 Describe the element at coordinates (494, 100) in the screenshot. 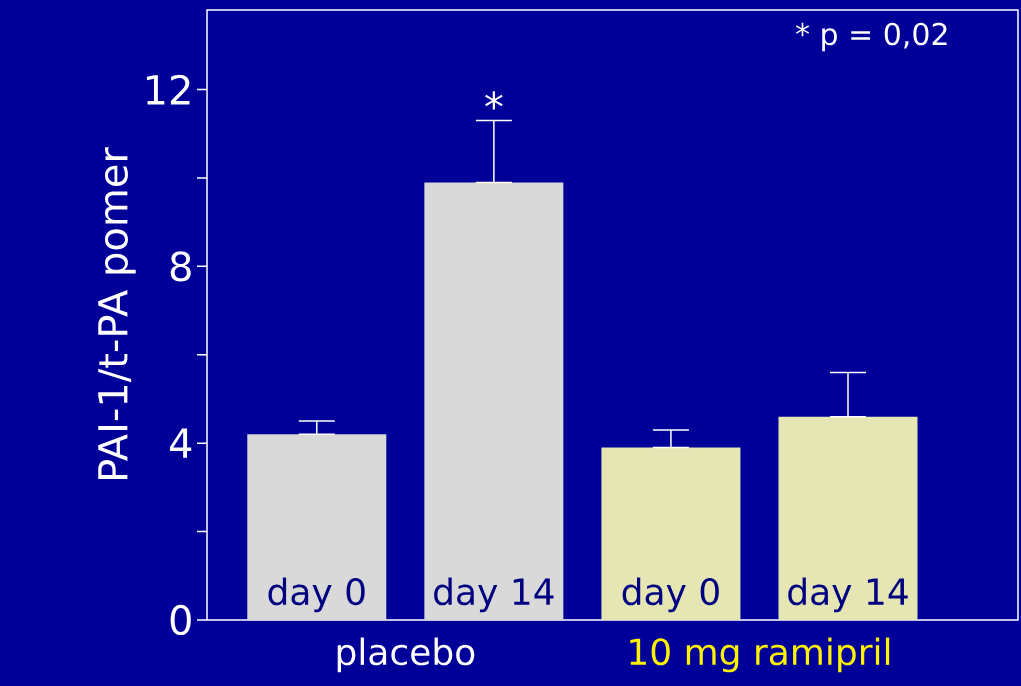

I see `annotation: *` at that location.